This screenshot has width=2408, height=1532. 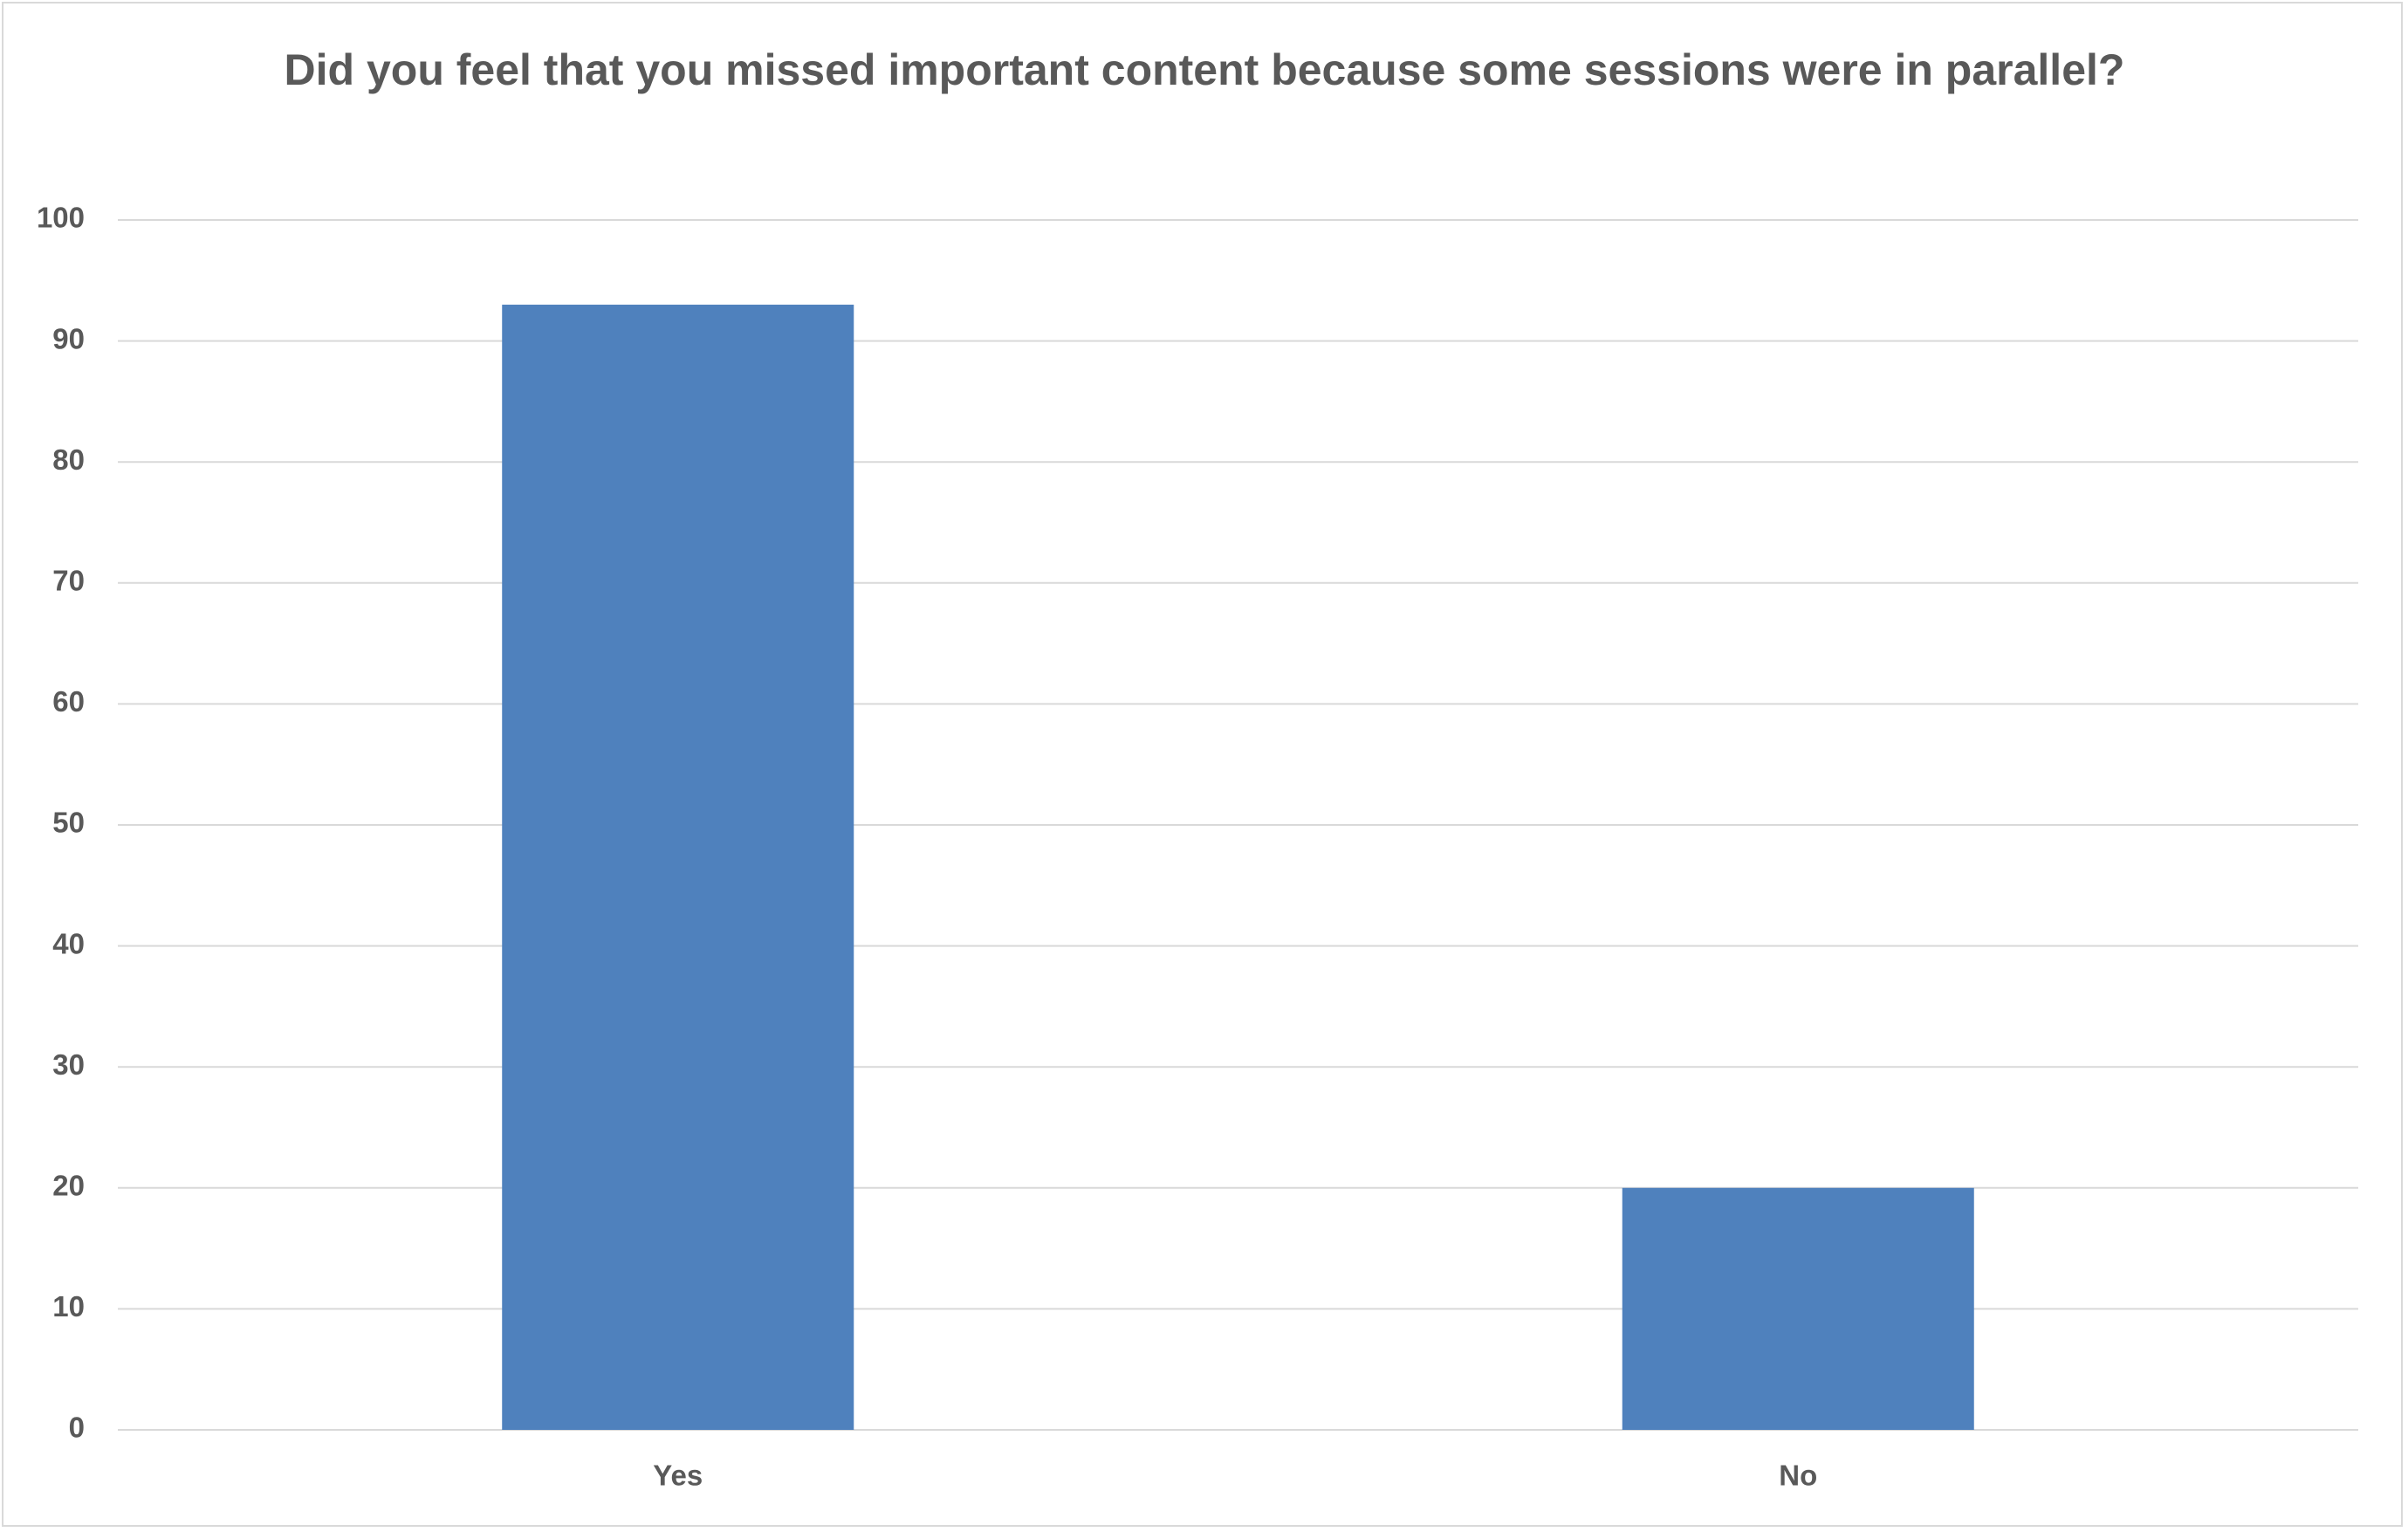 I want to click on y-tick-label: 100, so click(x=61, y=218).